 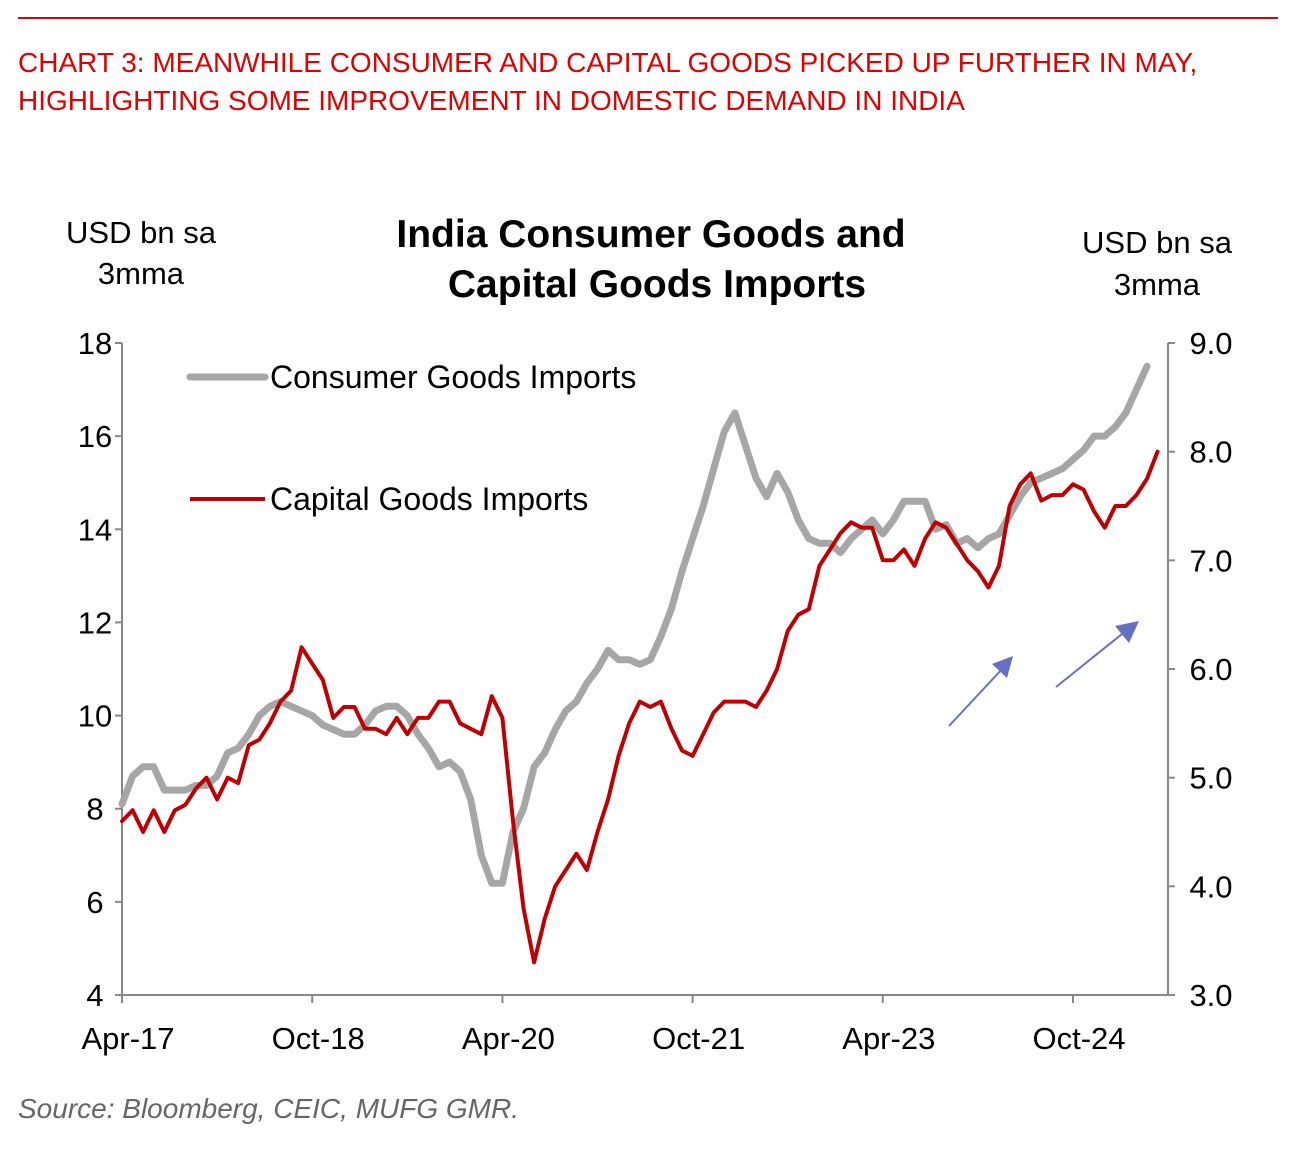 What do you see at coordinates (657, 284) in the screenshot?
I see `chart-title-line2: Capital Goods Imports` at bounding box center [657, 284].